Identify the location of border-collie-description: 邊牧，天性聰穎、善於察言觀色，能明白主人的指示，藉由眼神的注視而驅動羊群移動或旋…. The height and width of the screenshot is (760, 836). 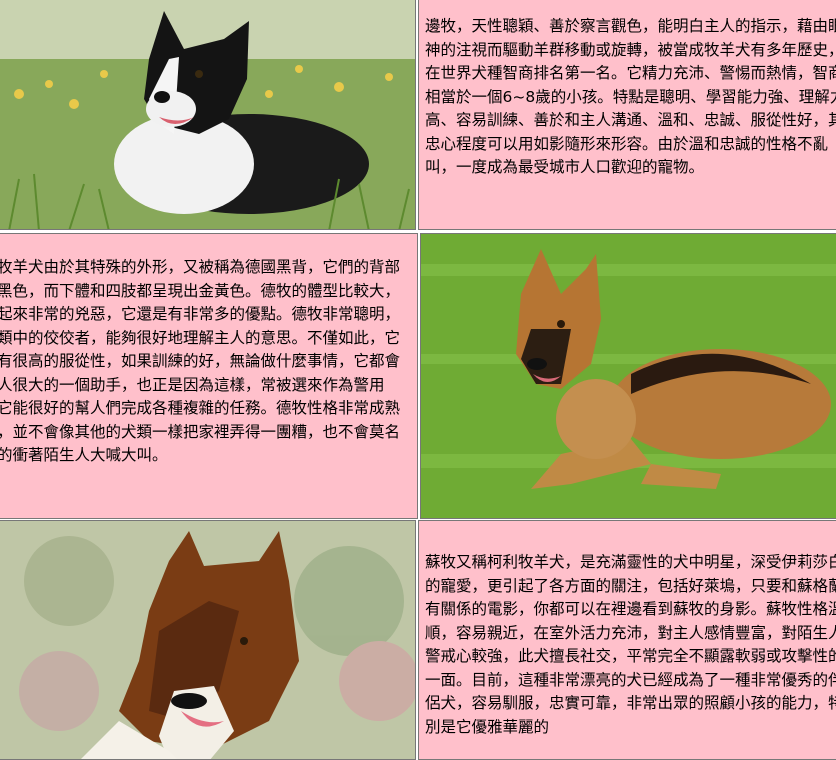
(630, 96).